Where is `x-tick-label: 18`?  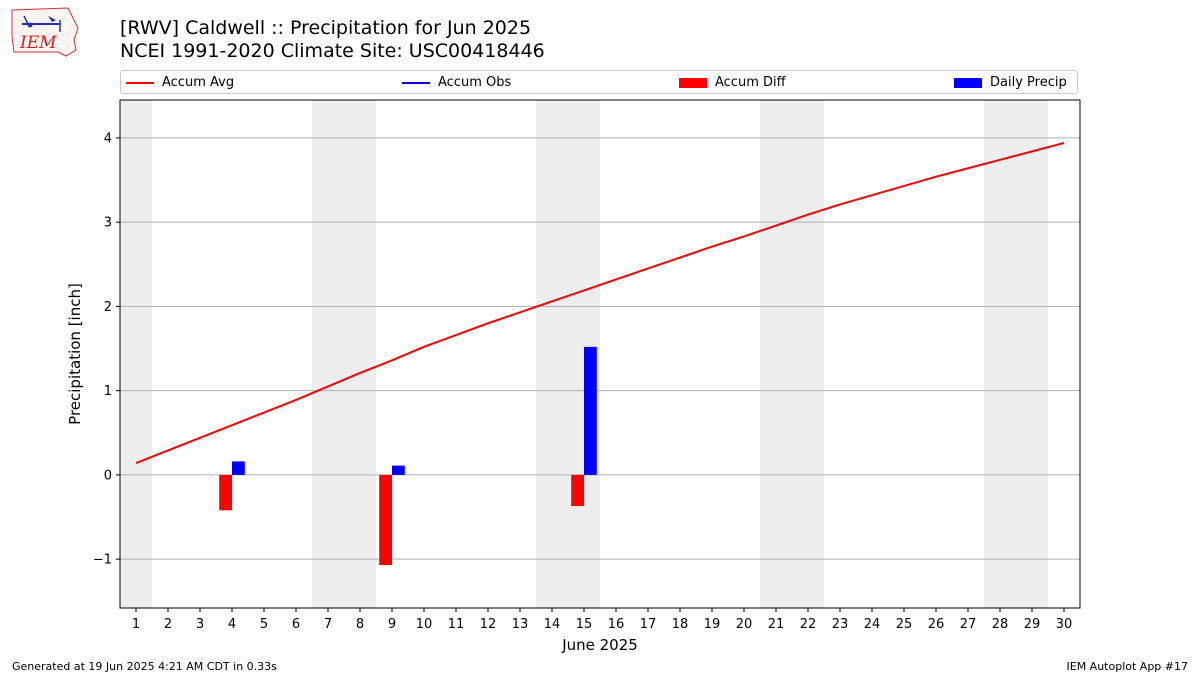 x-tick-label: 18 is located at coordinates (680, 624).